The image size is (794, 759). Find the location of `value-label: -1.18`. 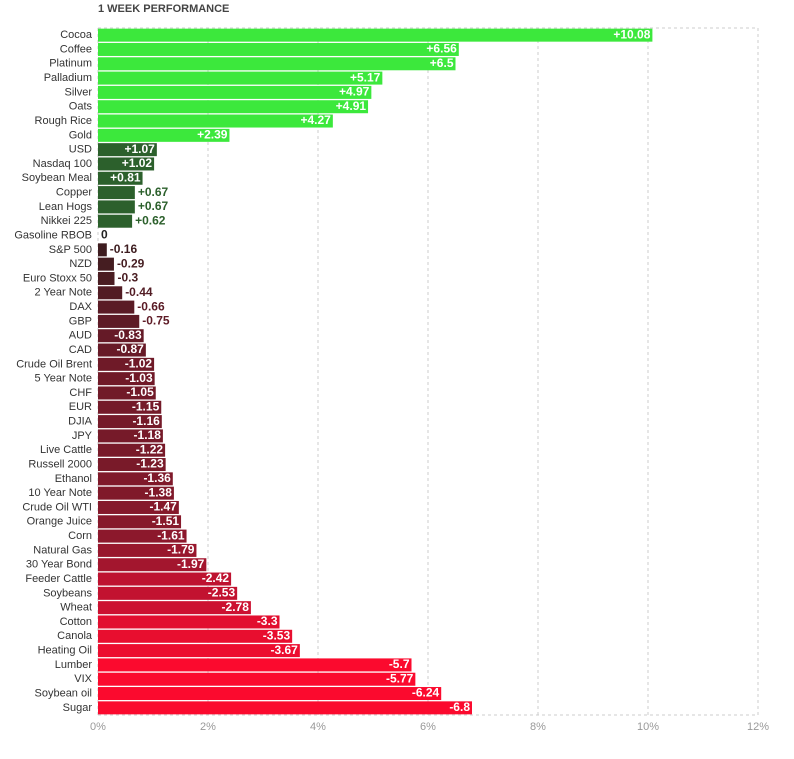

value-label: -1.18 is located at coordinates (148, 435).